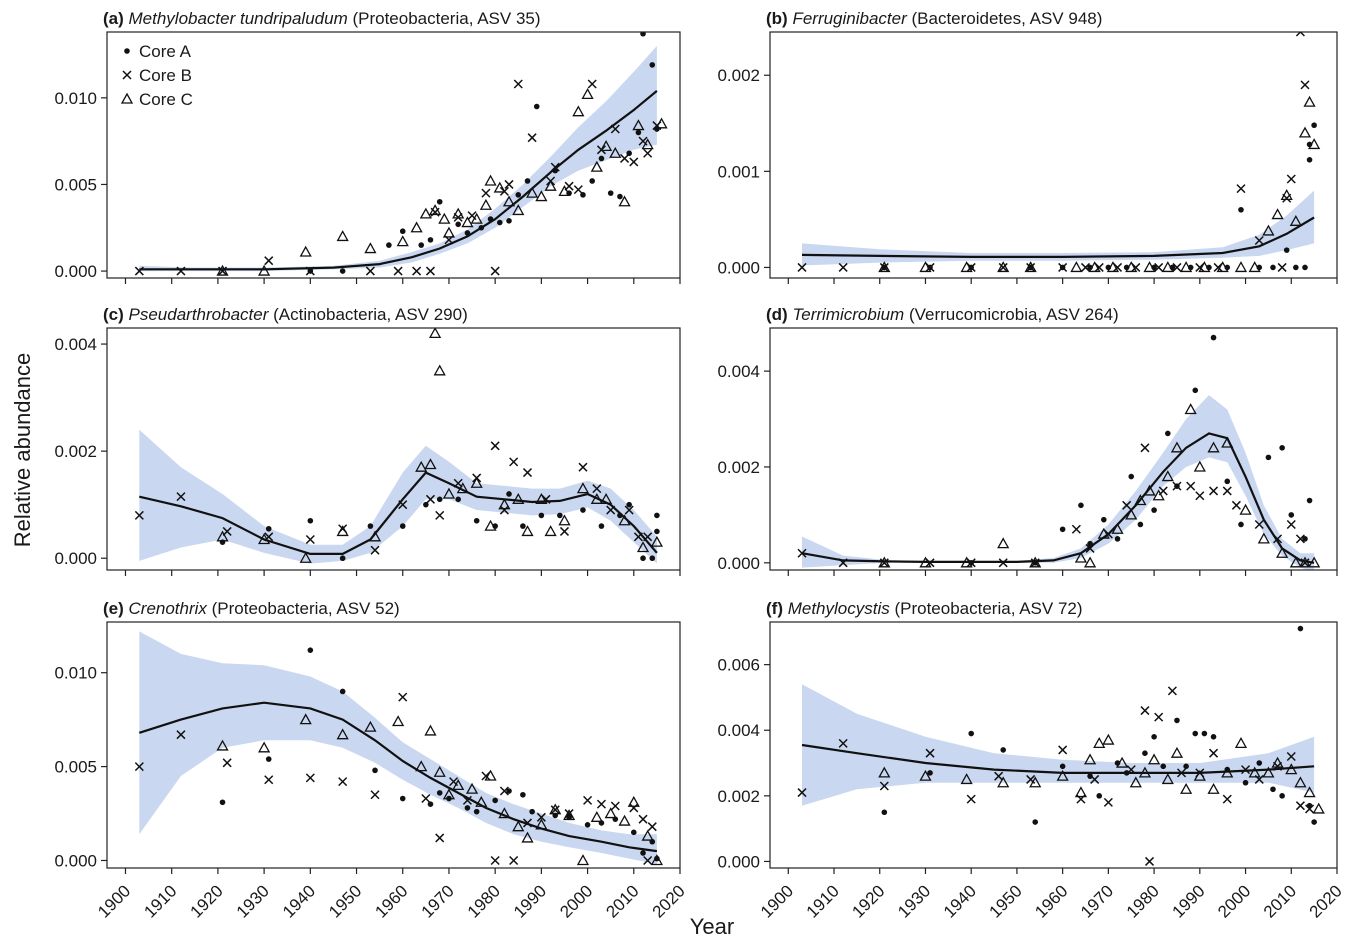 This screenshot has width=1345, height=940. I want to click on y-tick-label: 0.001, so click(738, 171).